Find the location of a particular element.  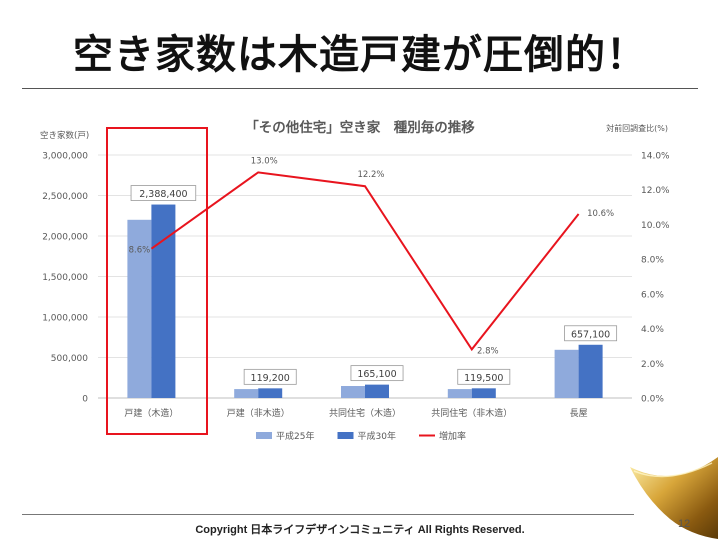

bar-value-label: 657,100 is located at coordinates (590, 334).